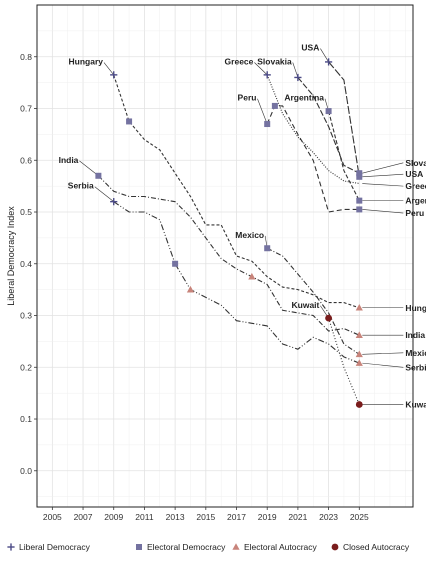 The height and width of the screenshot is (566, 426). Describe the element at coordinates (186, 547) in the screenshot. I see `legend-label-electoral: Electoral Democracy` at that location.